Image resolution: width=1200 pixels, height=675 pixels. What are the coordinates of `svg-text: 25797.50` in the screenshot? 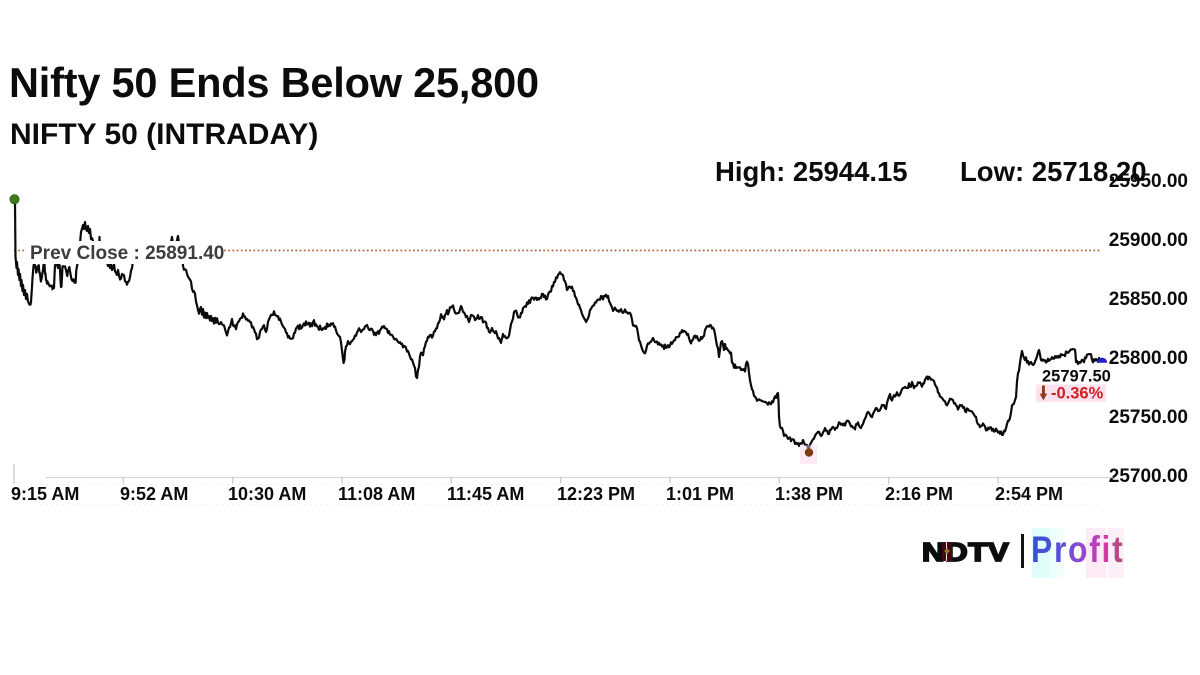 It's located at (1076, 377).